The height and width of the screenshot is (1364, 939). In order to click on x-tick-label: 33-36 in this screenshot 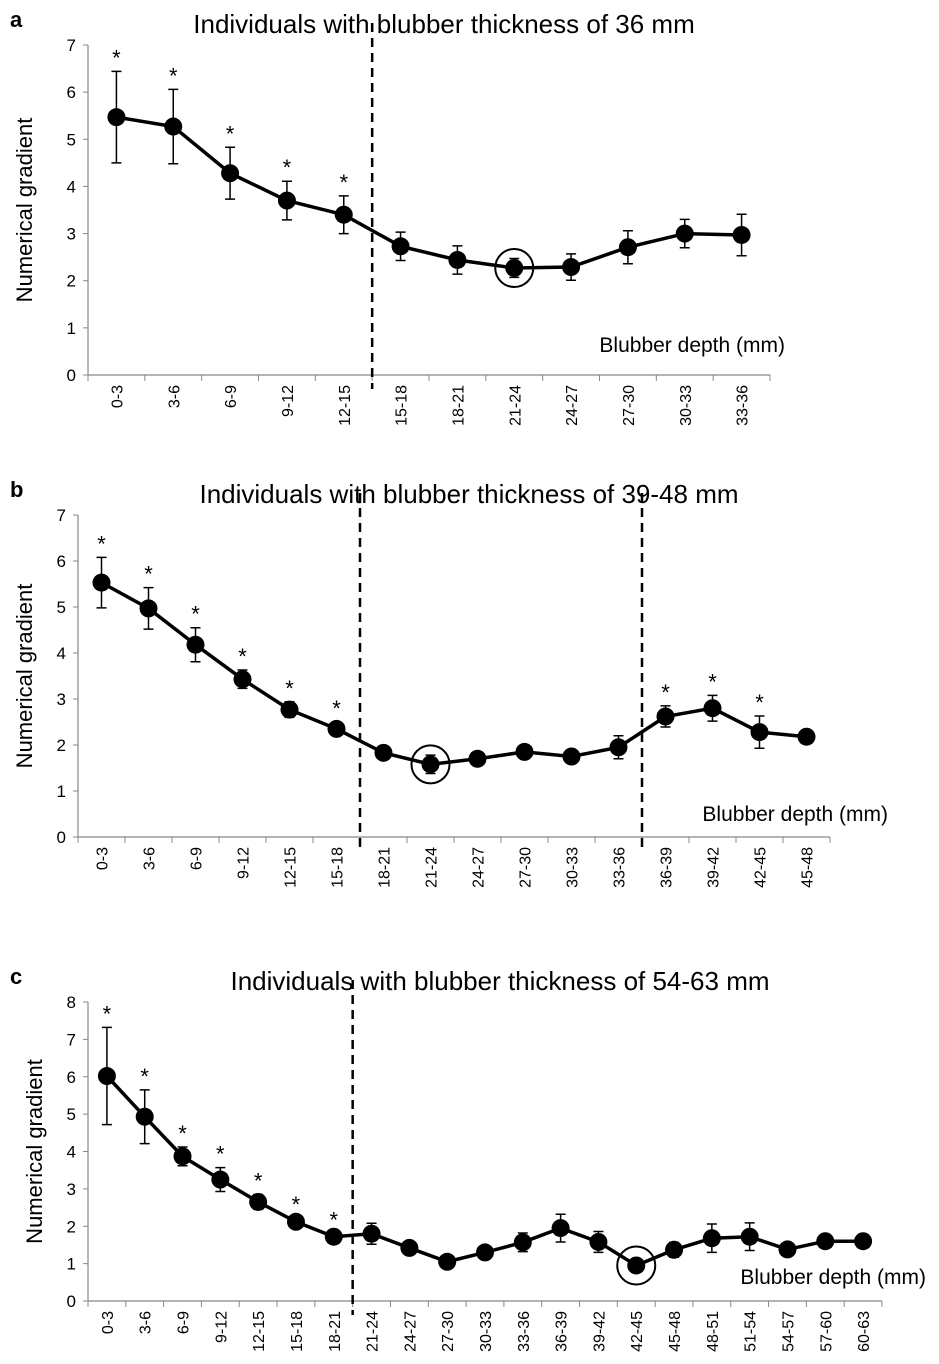, I will do `click(743, 405)`.